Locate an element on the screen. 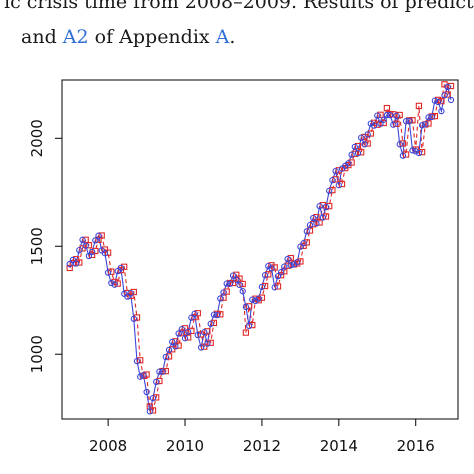 Image resolution: width=474 pixels, height=474 pixels. x-tick-label: 2016 is located at coordinates (416, 446).